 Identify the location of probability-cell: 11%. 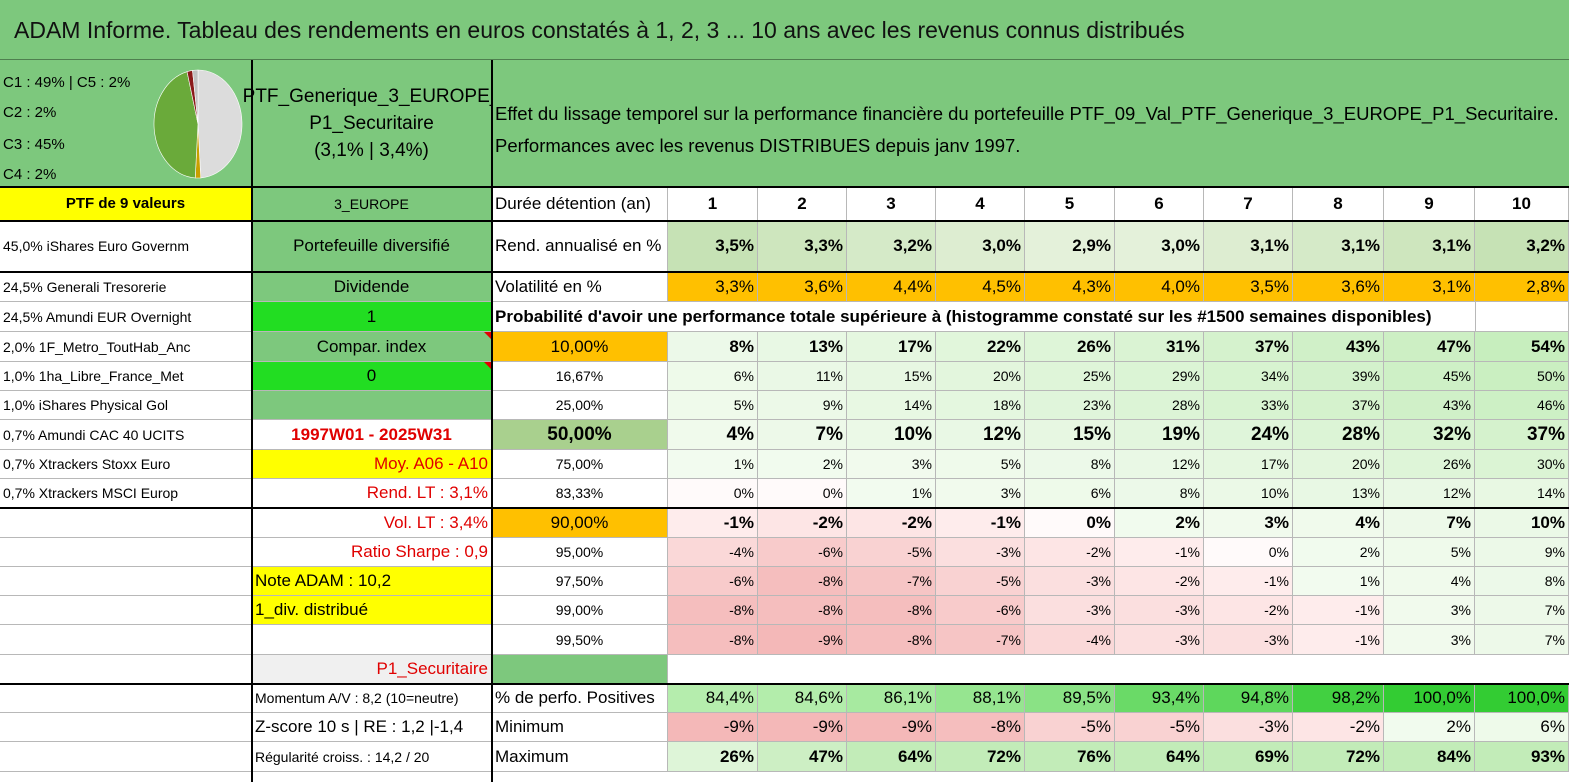
(802, 376).